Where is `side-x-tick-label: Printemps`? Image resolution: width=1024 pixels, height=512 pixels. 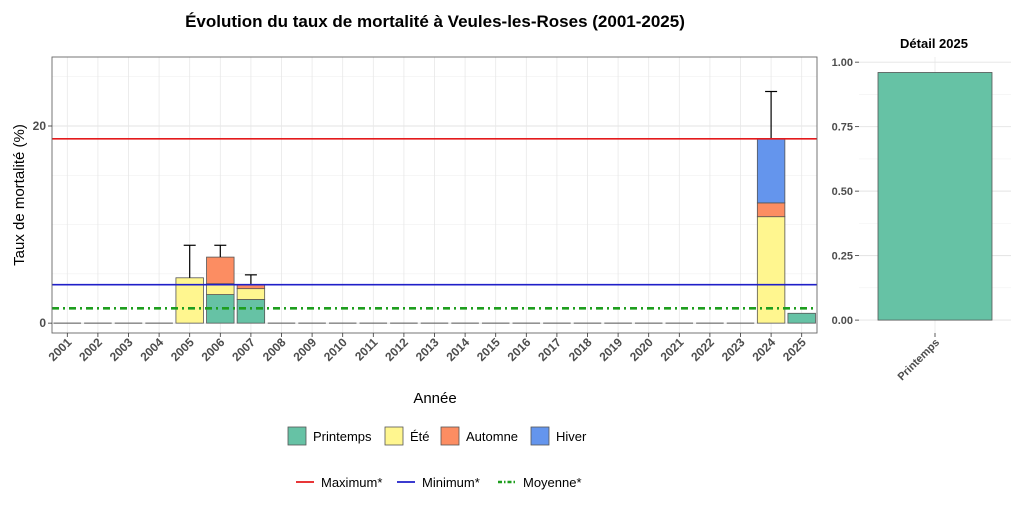
side-x-tick-label: Printemps is located at coordinates (919, 360).